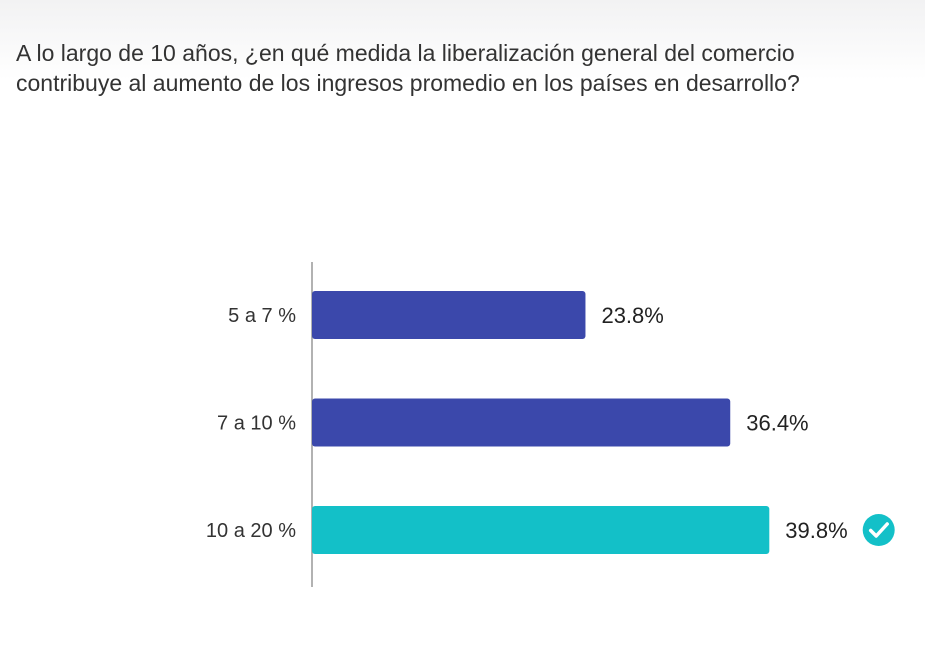  What do you see at coordinates (251, 531) in the screenshot?
I see `category-label: 10 a 20 %` at bounding box center [251, 531].